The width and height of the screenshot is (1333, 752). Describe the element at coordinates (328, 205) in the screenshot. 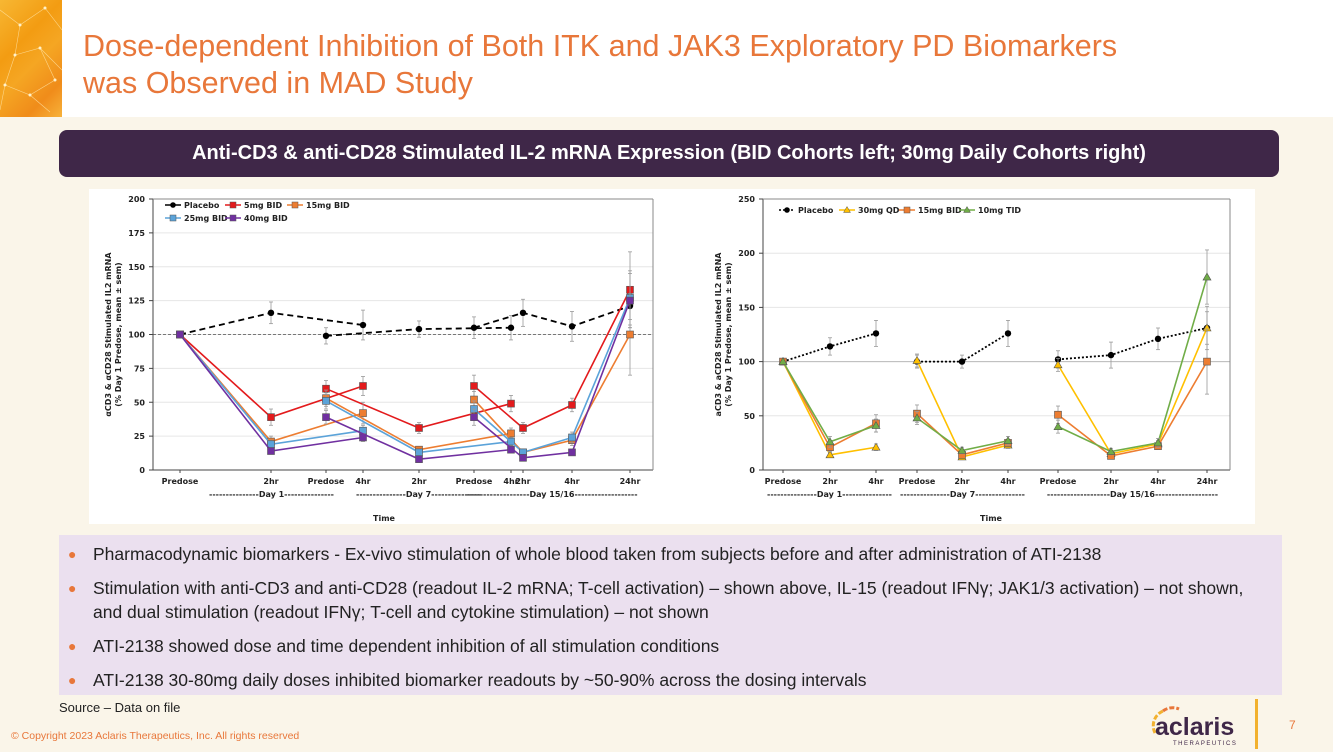

I see `legend-label: 15mg BID` at that location.